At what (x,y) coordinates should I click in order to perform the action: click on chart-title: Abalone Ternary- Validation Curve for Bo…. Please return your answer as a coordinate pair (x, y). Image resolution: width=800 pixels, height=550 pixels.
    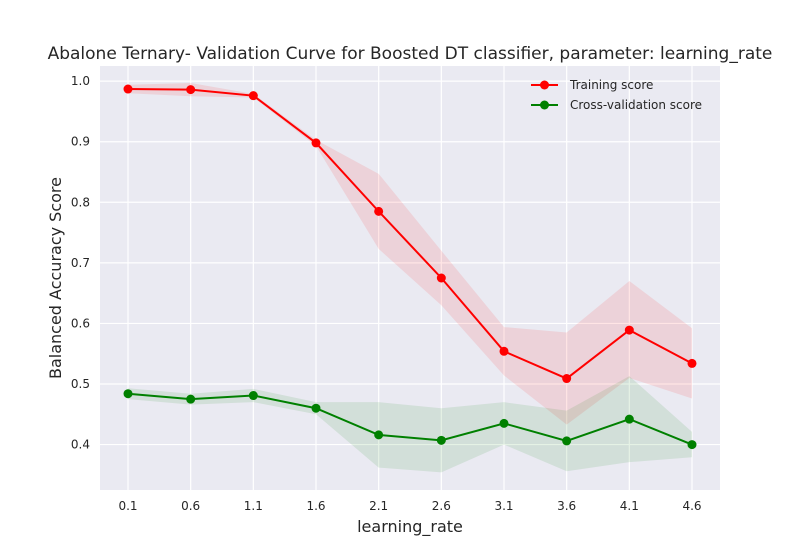
    Looking at the image, I should click on (410, 54).